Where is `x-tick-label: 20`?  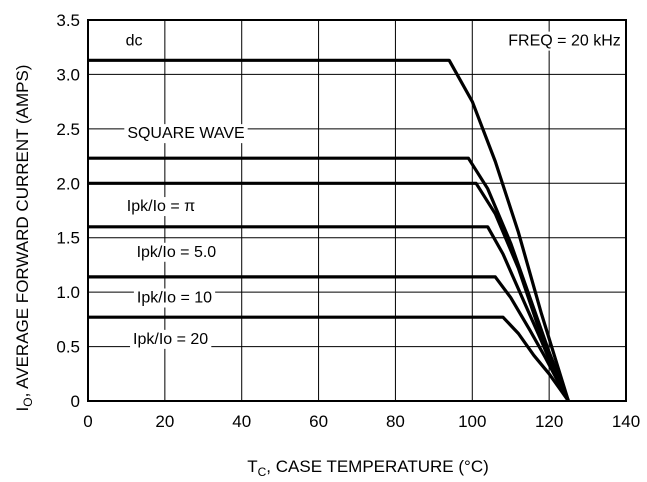
x-tick-label: 20 is located at coordinates (164, 421).